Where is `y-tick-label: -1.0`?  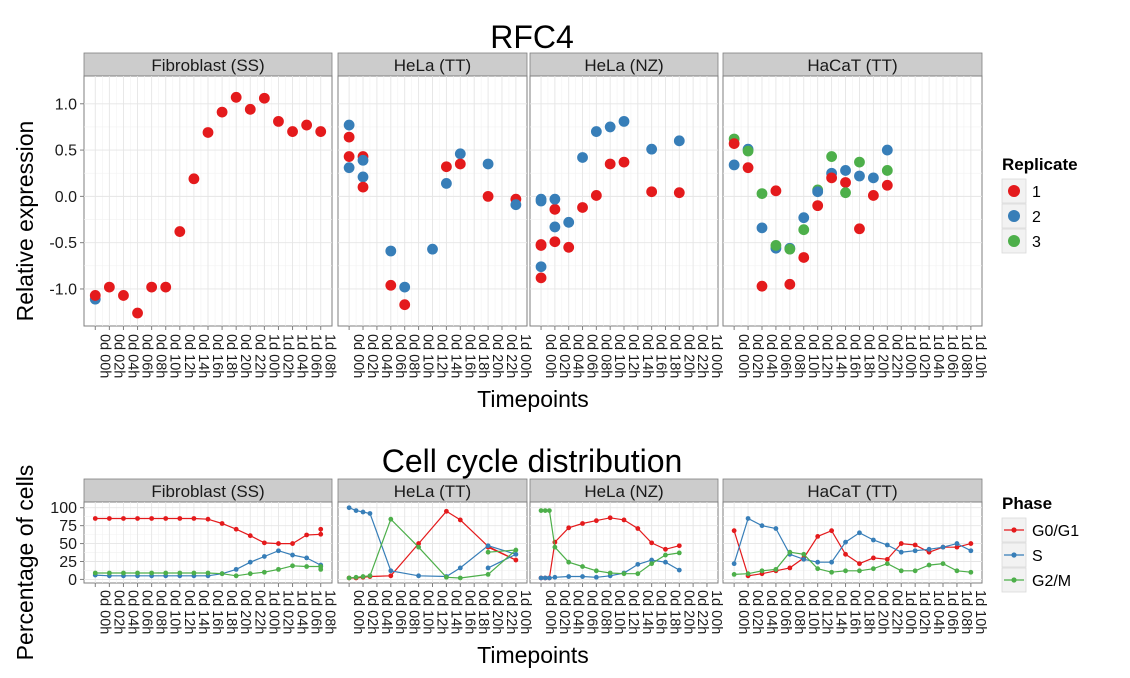 y-tick-label: -1.0 is located at coordinates (63, 289).